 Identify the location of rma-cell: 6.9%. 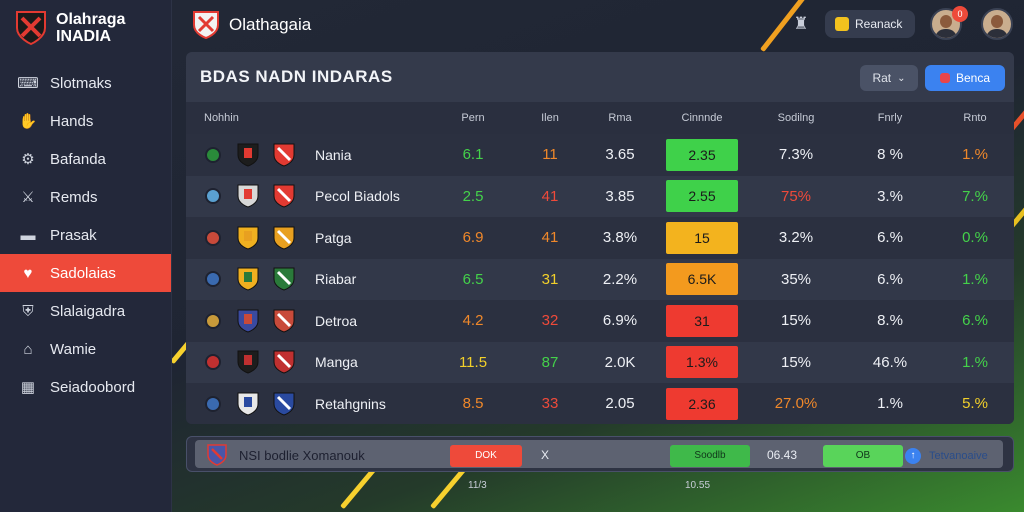
(620, 321).